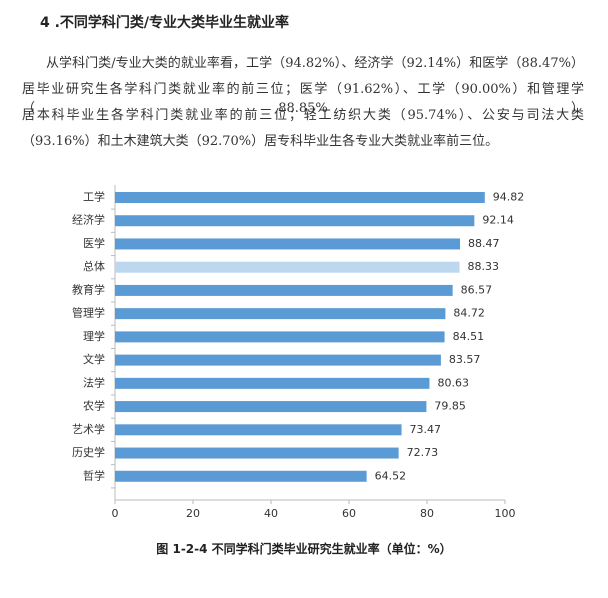 The height and width of the screenshot is (598, 608). I want to click on y-tick-label: 总体, so click(94, 266).